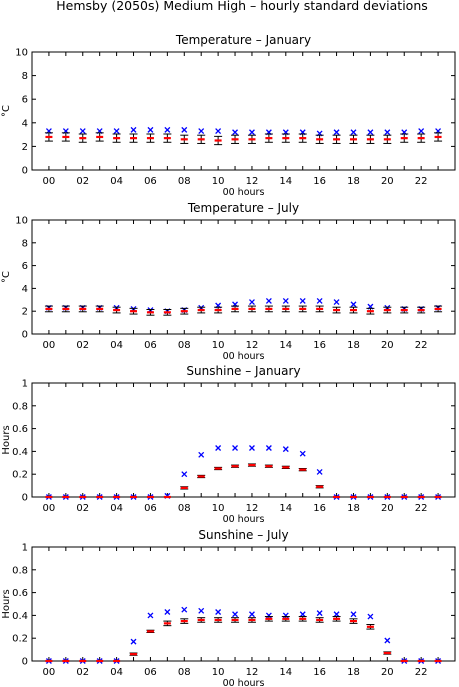 This screenshot has width=459, height=687. What do you see at coordinates (353, 181) in the screenshot?
I see `x-tick-label: 18` at bounding box center [353, 181].